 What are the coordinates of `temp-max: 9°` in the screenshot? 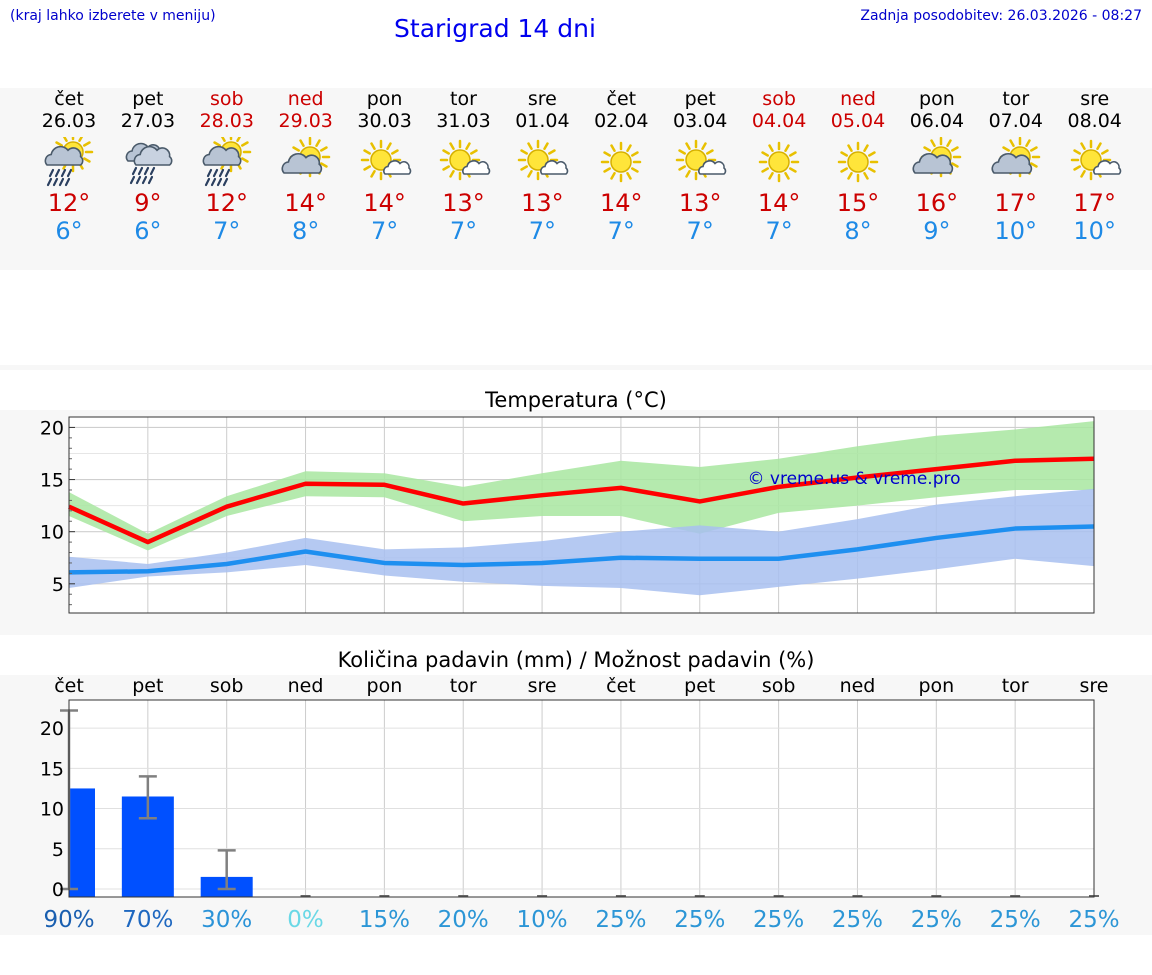 It's located at (148, 203).